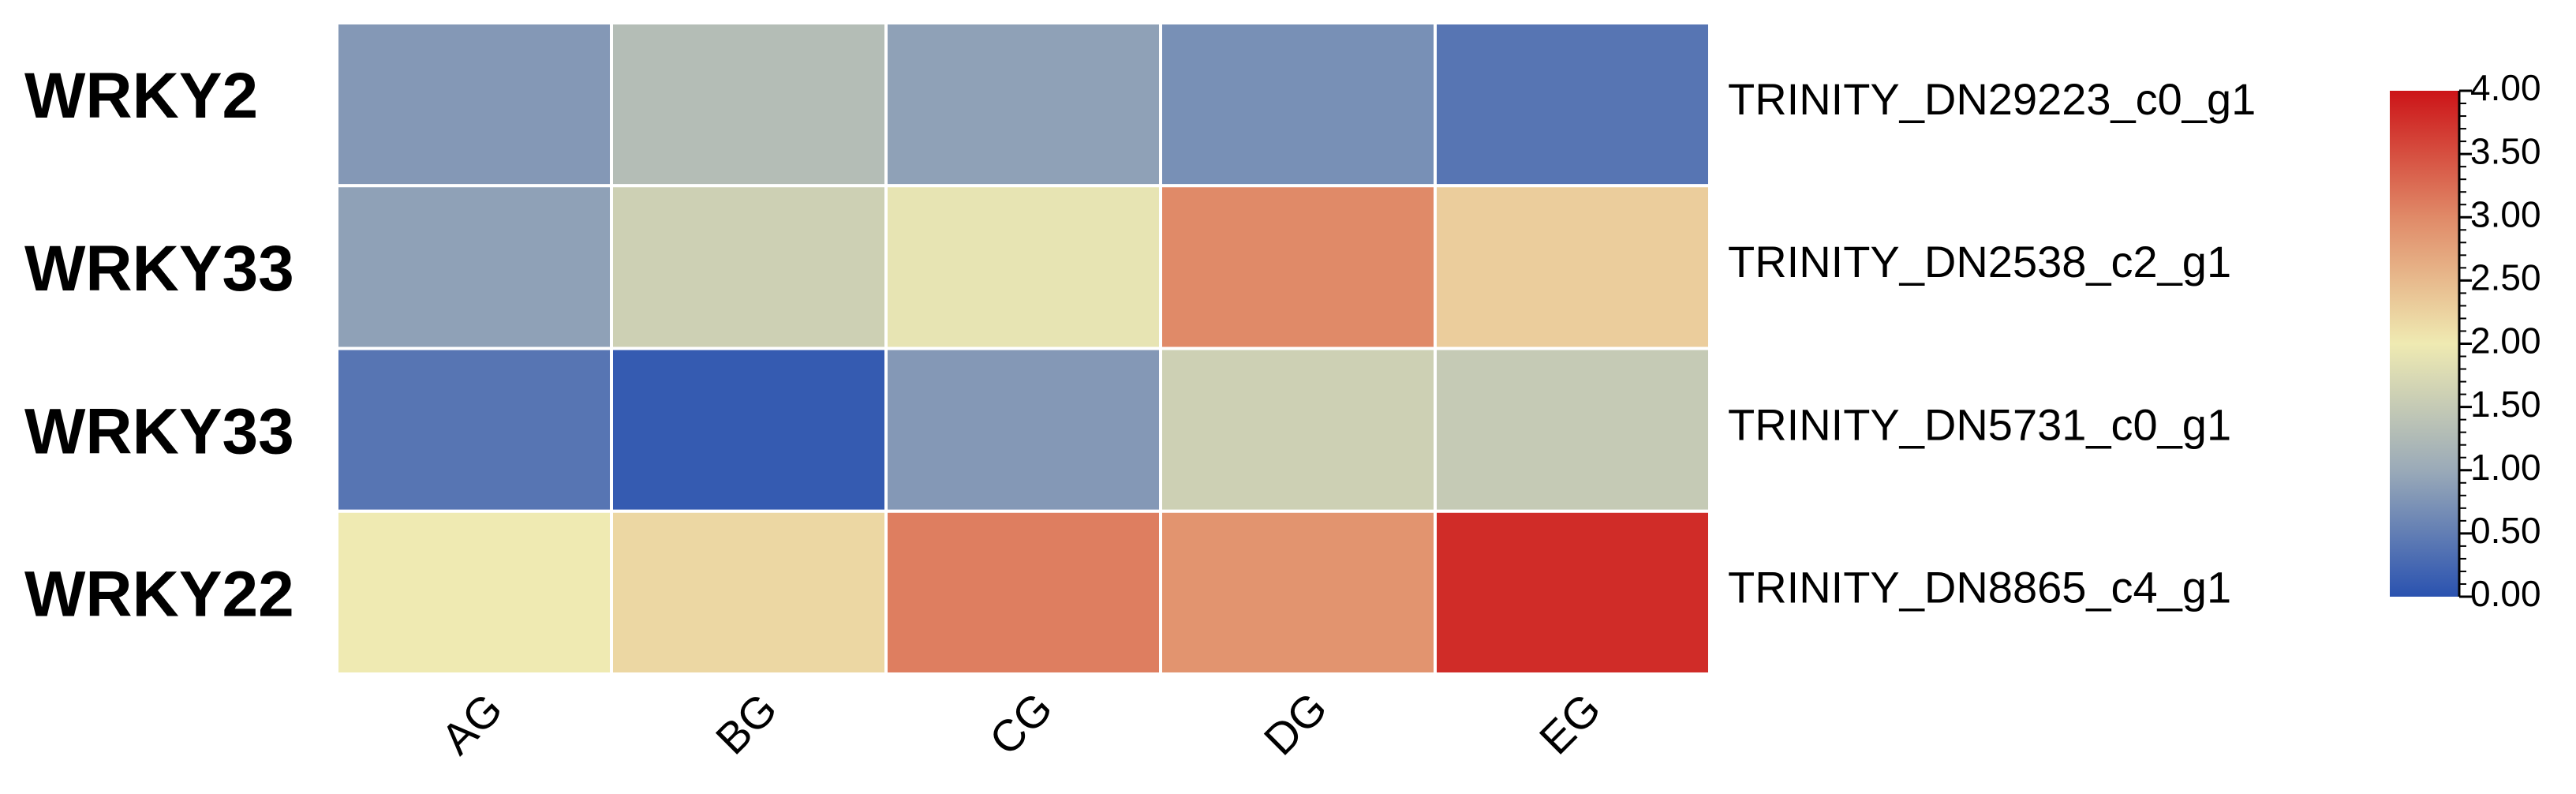 The image size is (2576, 794). I want to click on row-label: WRKY22, so click(159, 595).